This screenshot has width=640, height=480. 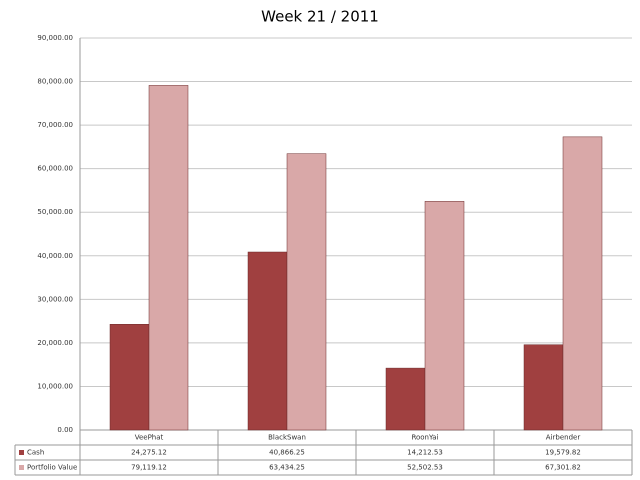 I want to click on table-value: 14,212.53, so click(x=425, y=453).